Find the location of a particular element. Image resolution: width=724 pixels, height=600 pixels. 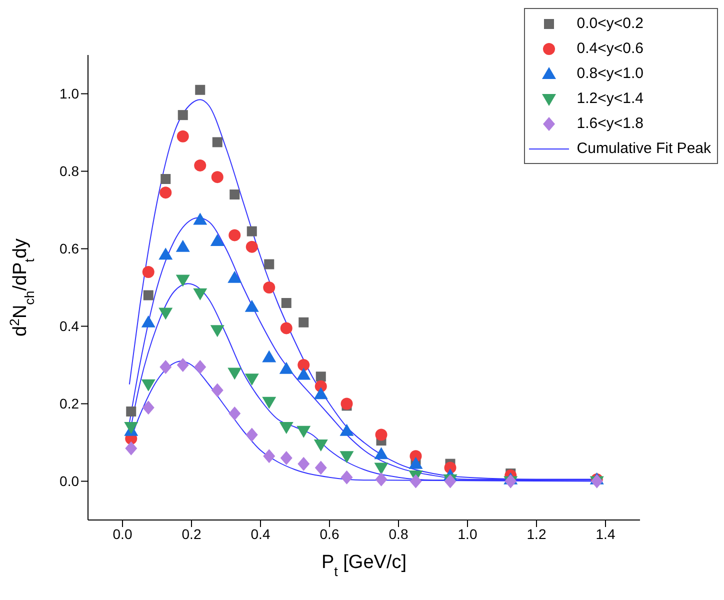

y-tick-label: 1.0 is located at coordinates (70, 94).